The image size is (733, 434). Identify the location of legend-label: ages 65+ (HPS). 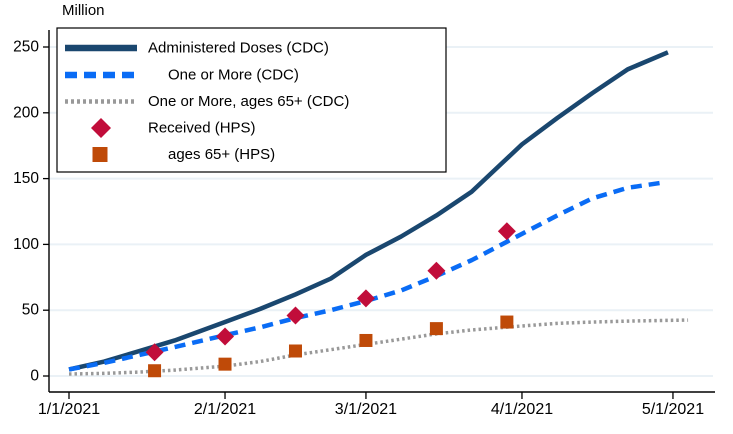
(221, 154).